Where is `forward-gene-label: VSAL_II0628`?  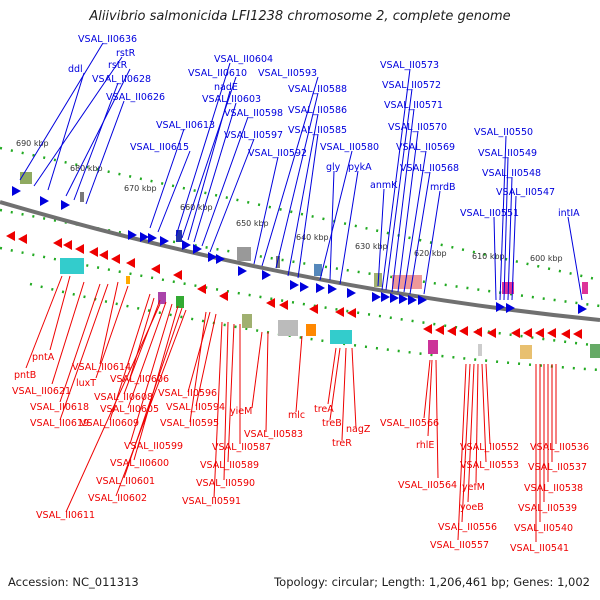 forward-gene-label: VSAL_II0628 is located at coordinates (121, 79).